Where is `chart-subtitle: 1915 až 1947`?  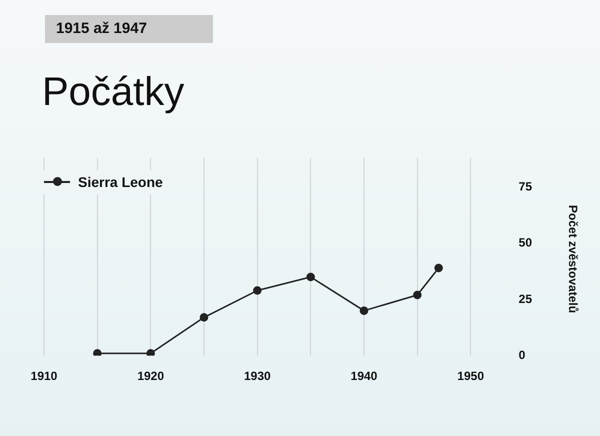
chart-subtitle: 1915 až 1947 is located at coordinates (129, 29).